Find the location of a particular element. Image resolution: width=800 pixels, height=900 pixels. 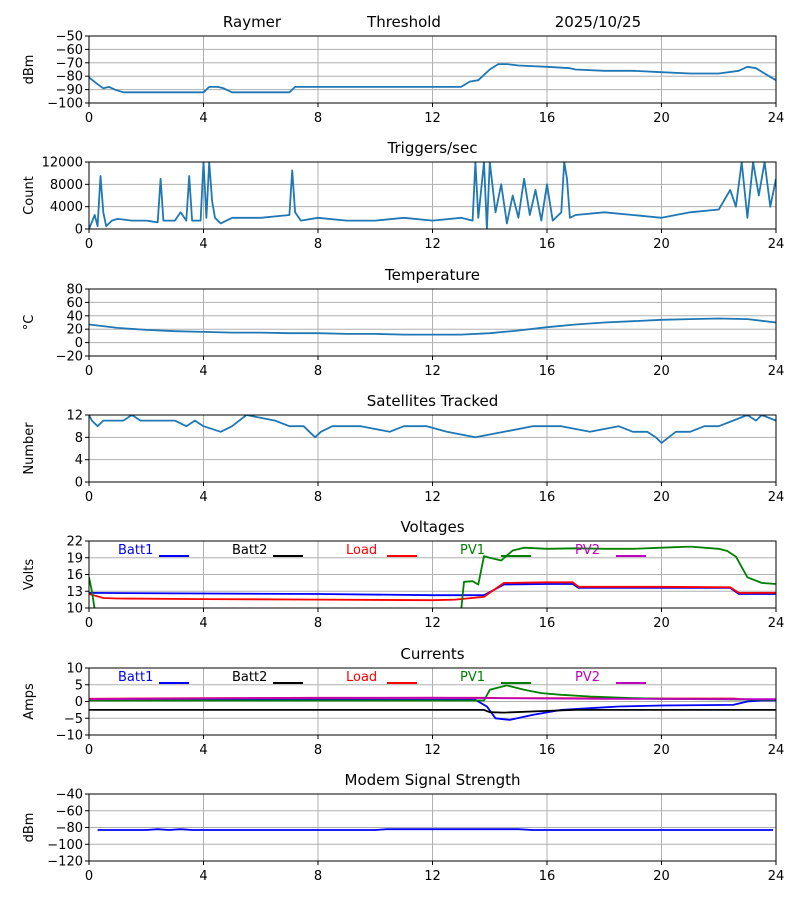

y-tick-label: −100 is located at coordinates (65, 845).